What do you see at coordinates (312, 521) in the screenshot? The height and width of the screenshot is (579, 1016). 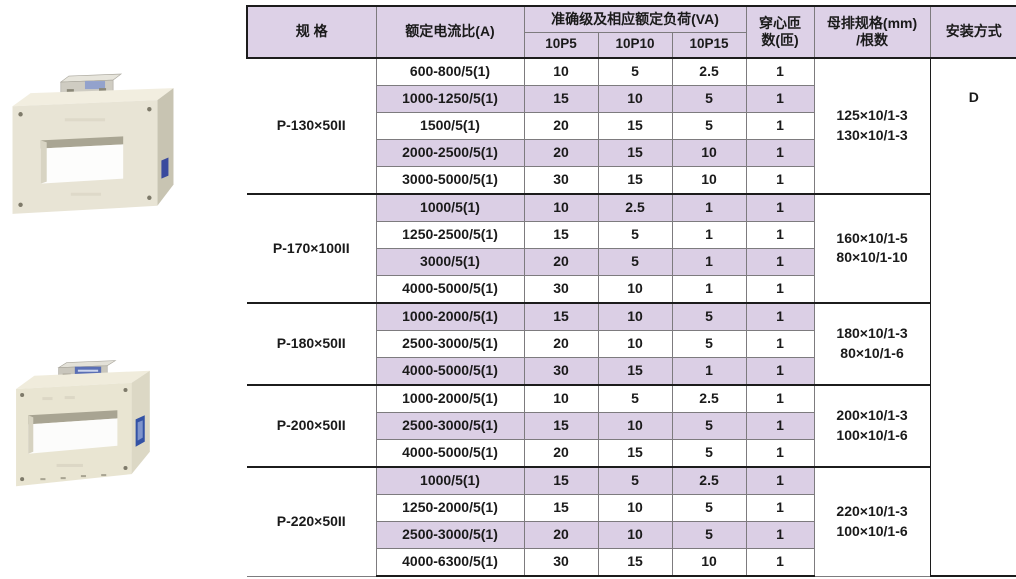 I see `spec-cell: P-220×50II` at bounding box center [312, 521].